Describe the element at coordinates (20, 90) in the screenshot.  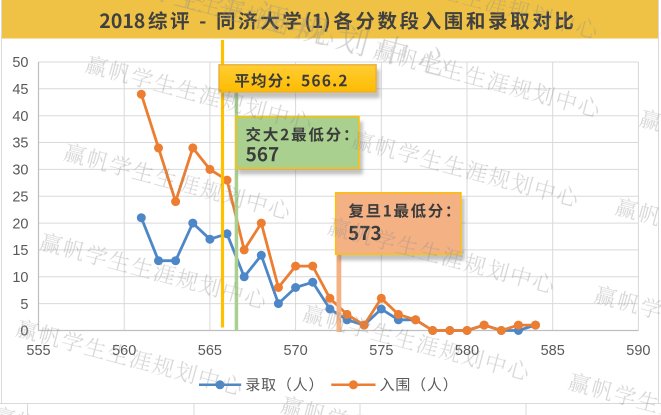
I see `svg-text: 45` at that location.